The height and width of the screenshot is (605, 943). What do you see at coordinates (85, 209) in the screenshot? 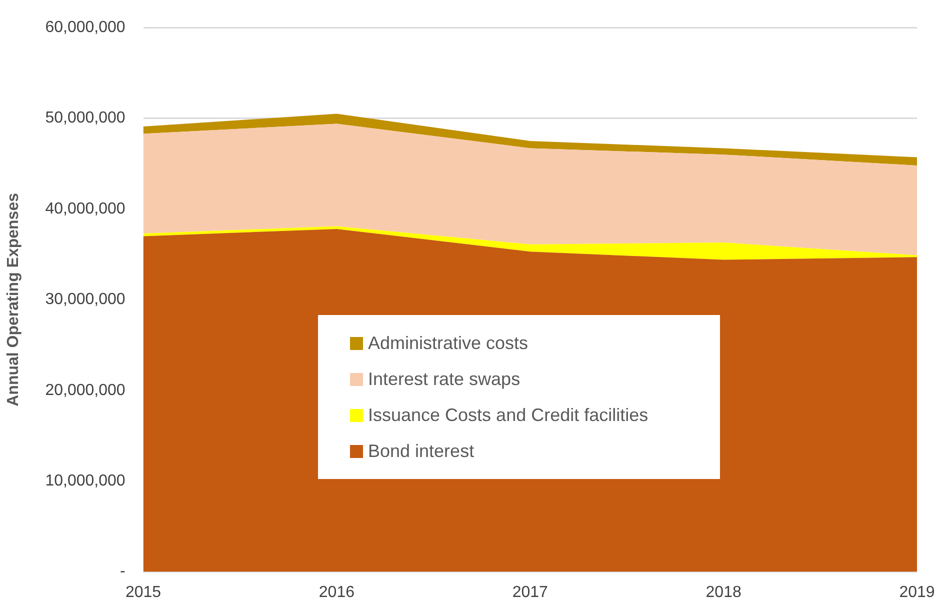
I see `y-tick-label: 40,000,000` at bounding box center [85, 209].